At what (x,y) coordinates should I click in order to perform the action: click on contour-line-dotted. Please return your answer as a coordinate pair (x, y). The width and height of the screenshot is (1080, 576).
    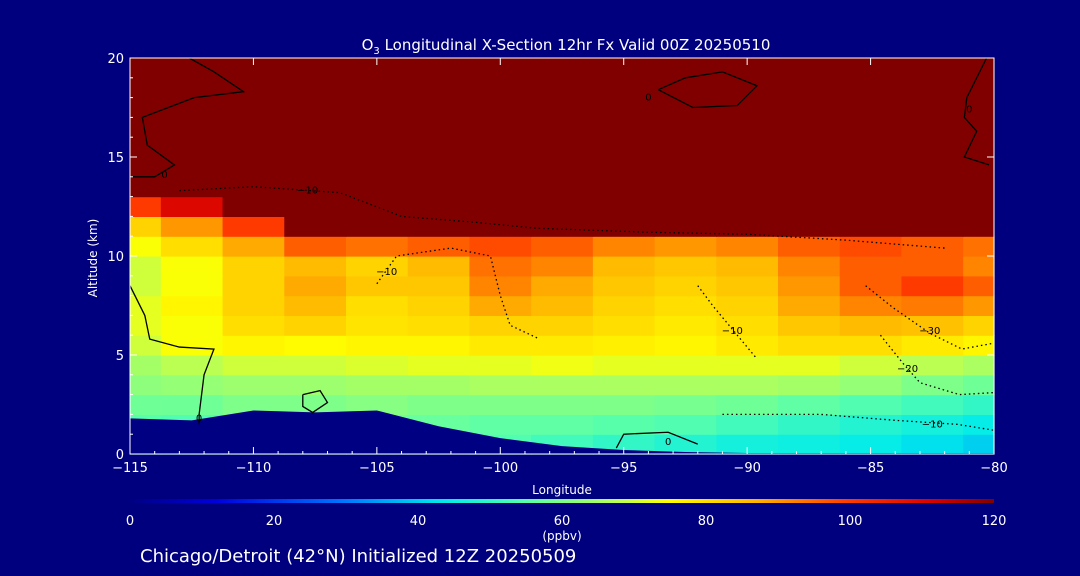
    Looking at the image, I should click on (937, 365).